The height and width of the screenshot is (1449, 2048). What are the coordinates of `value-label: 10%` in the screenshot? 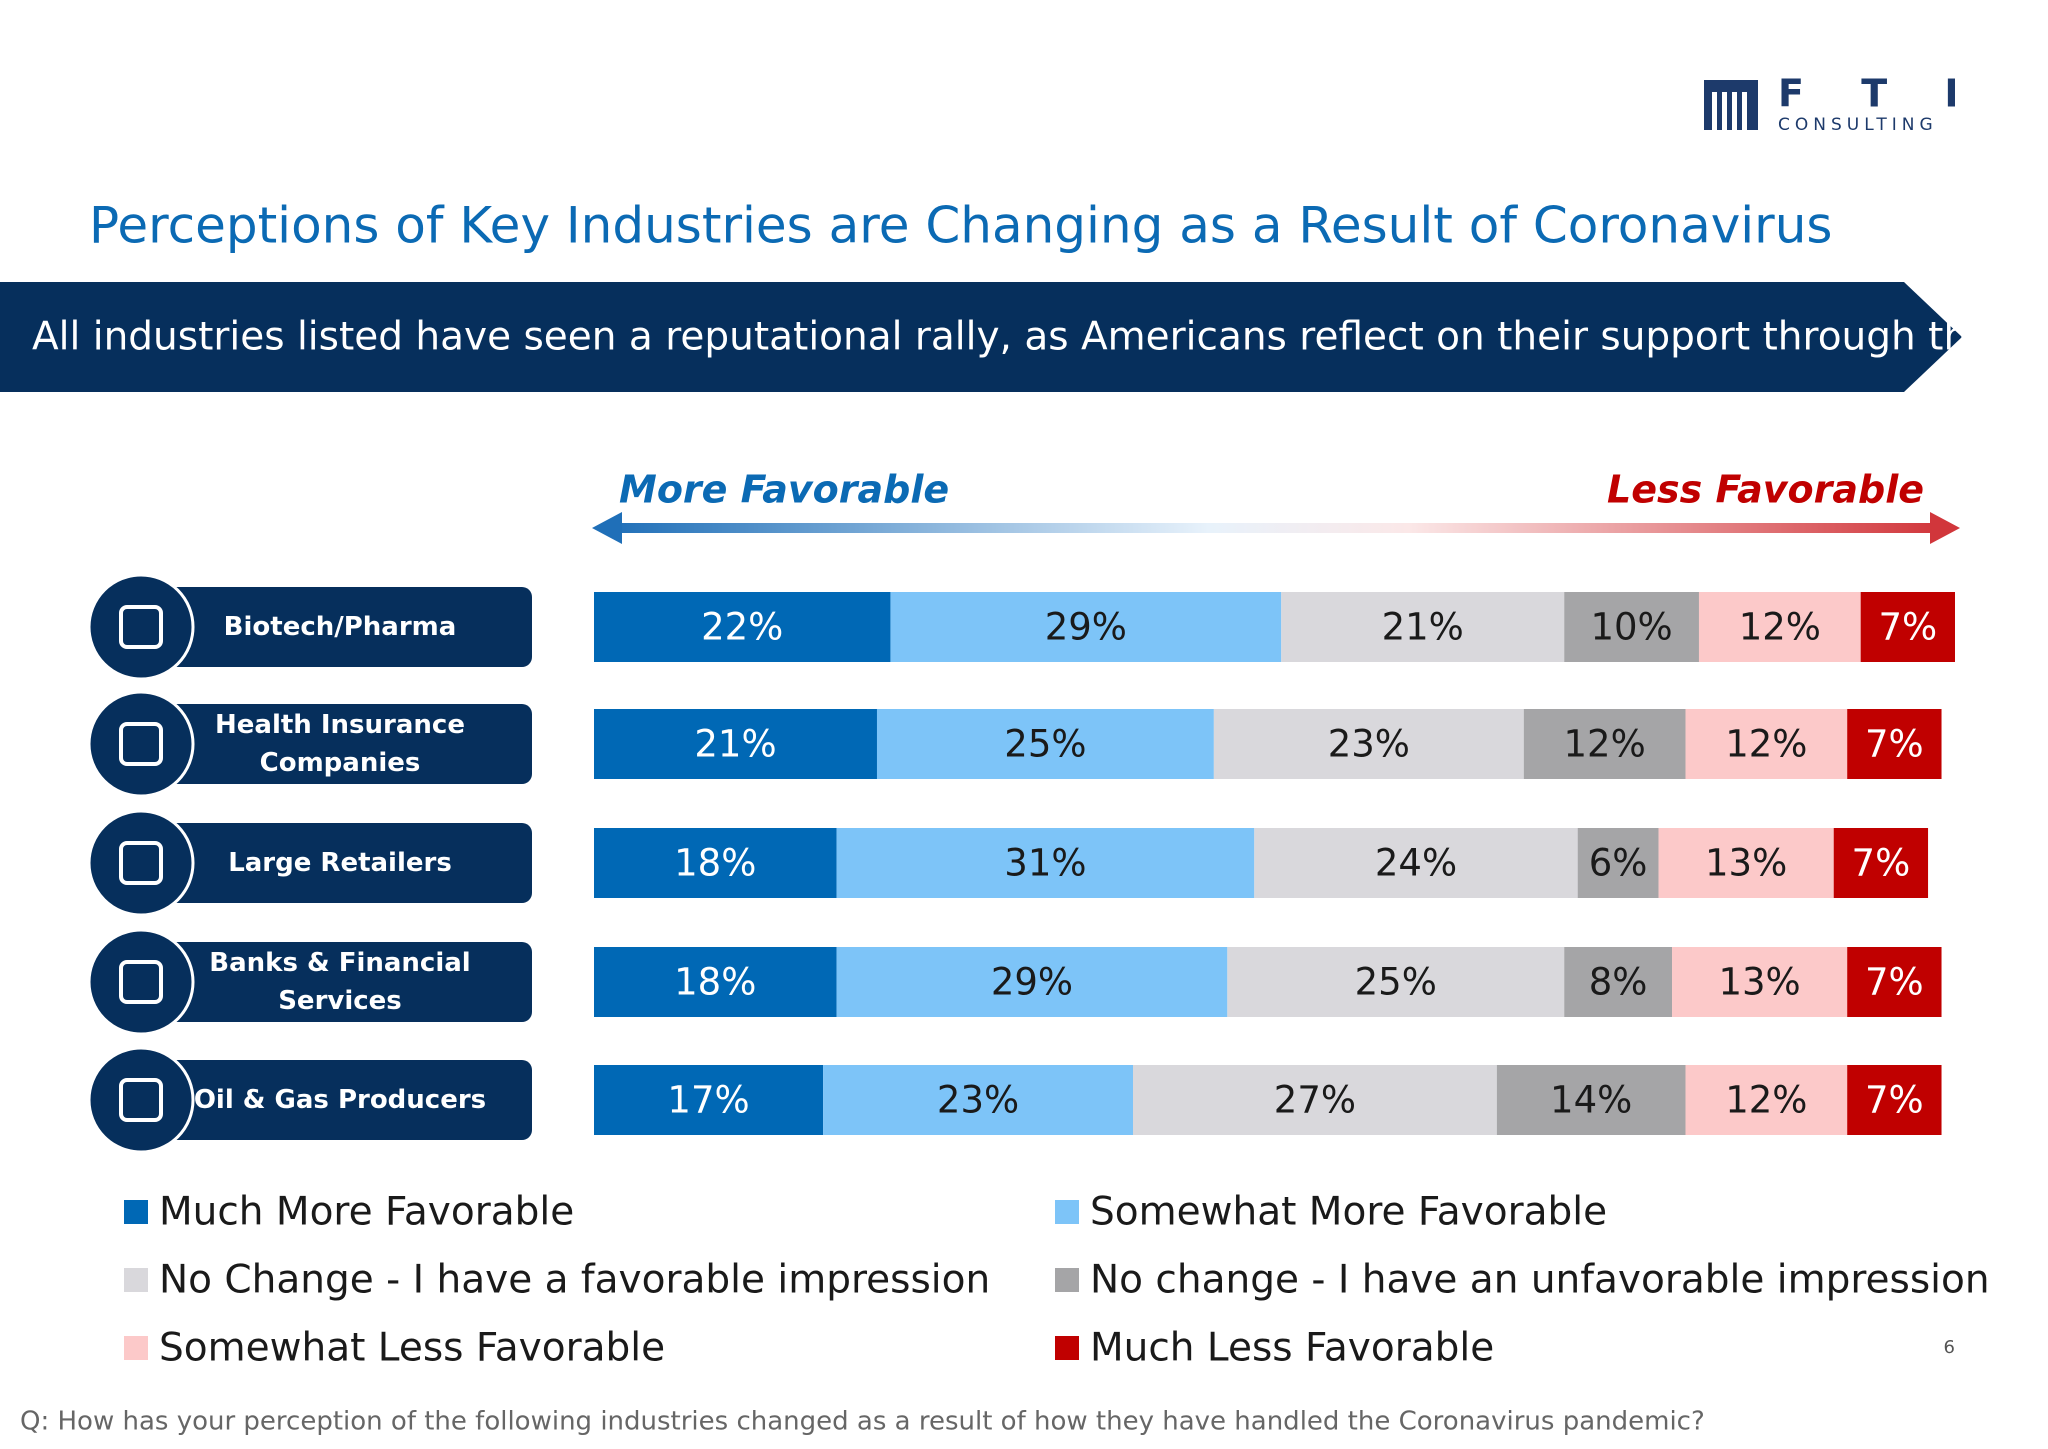 It's located at (1631, 627).